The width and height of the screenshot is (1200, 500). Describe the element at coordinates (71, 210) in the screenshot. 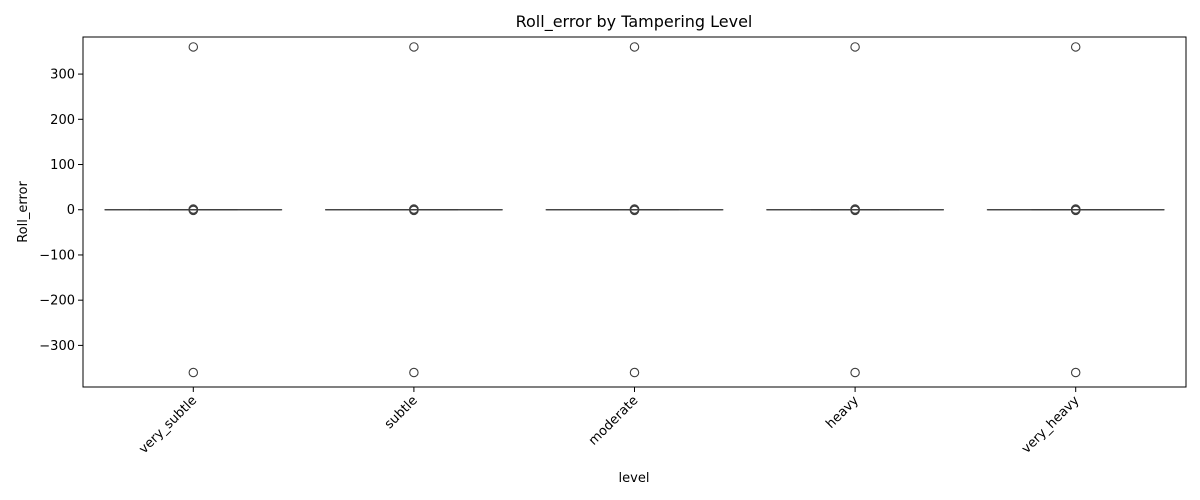

I see `y-tick-label: 0` at that location.